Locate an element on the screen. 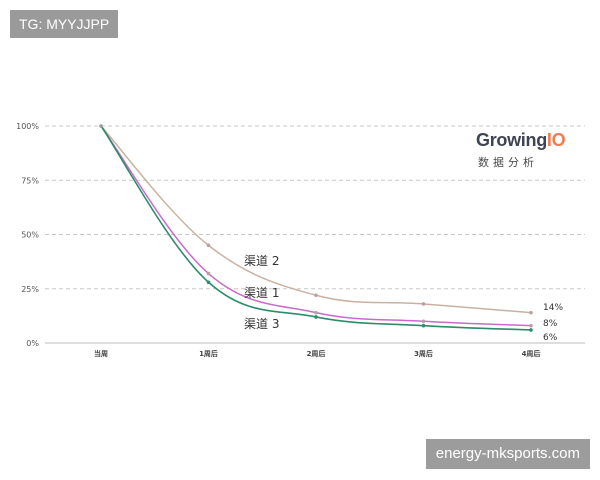 Image resolution: width=600 pixels, height=480 pixels. watermark-top-left: TG: MYYJJPP is located at coordinates (64, 24).